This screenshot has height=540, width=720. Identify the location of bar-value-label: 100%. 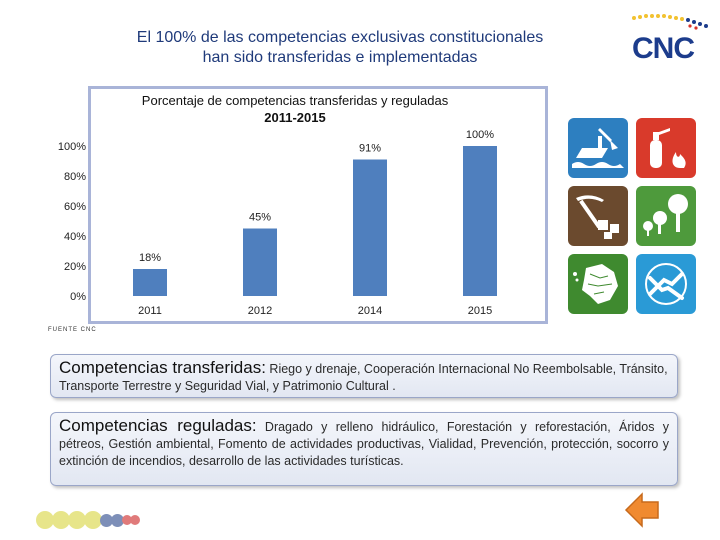
(480, 135).